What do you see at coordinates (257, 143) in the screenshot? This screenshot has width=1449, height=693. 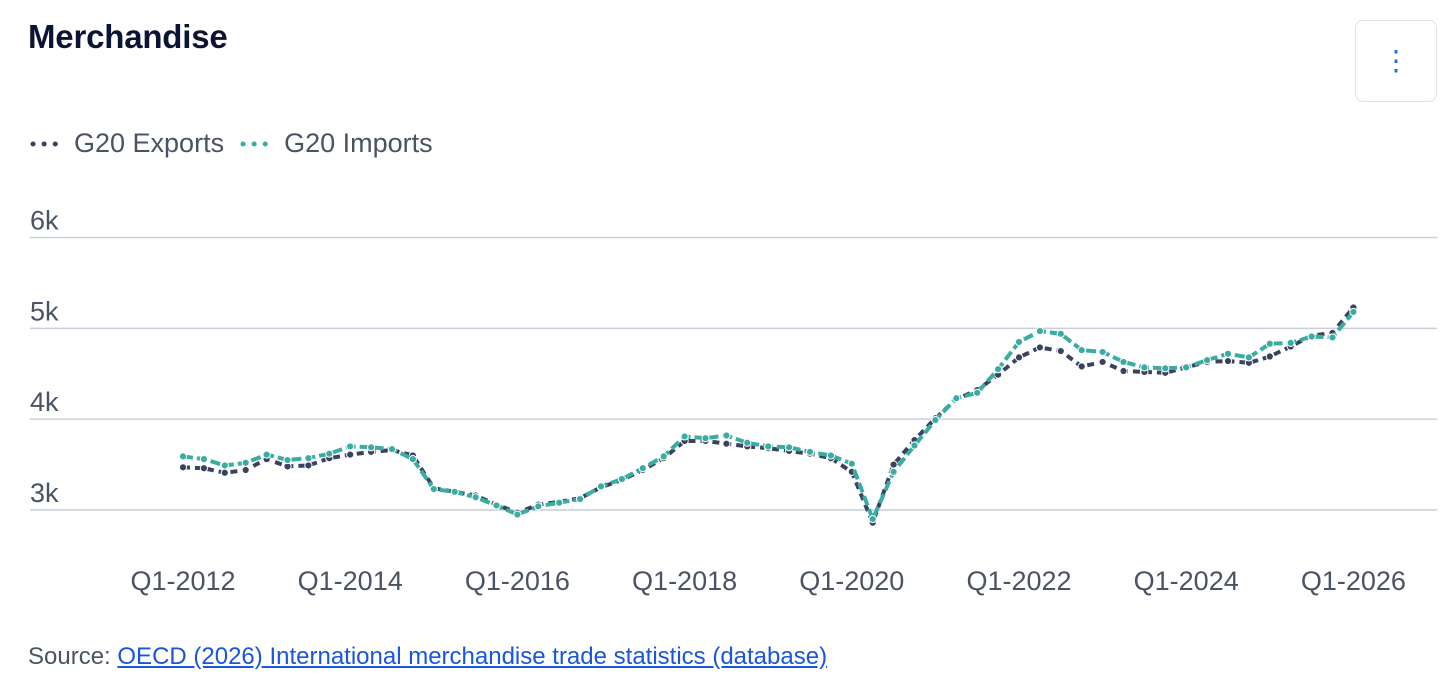 I see `legend-swatch-imports` at bounding box center [257, 143].